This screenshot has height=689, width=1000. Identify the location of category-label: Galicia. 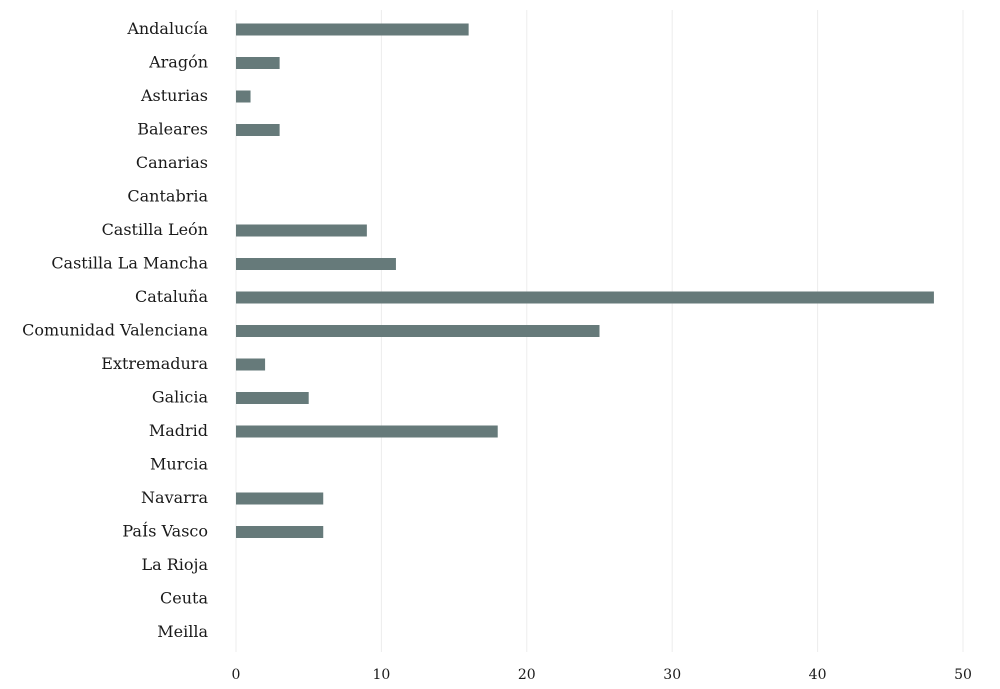
(180, 397).